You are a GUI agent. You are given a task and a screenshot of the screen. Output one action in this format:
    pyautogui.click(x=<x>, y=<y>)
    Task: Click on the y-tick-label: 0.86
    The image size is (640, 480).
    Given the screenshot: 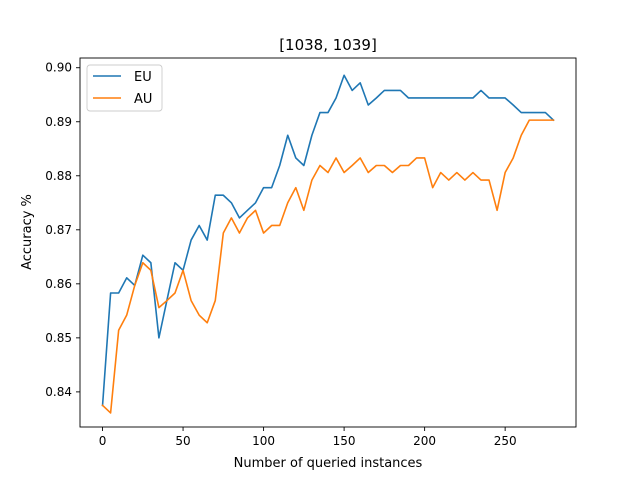 What is the action you would take?
    pyautogui.click(x=58, y=284)
    